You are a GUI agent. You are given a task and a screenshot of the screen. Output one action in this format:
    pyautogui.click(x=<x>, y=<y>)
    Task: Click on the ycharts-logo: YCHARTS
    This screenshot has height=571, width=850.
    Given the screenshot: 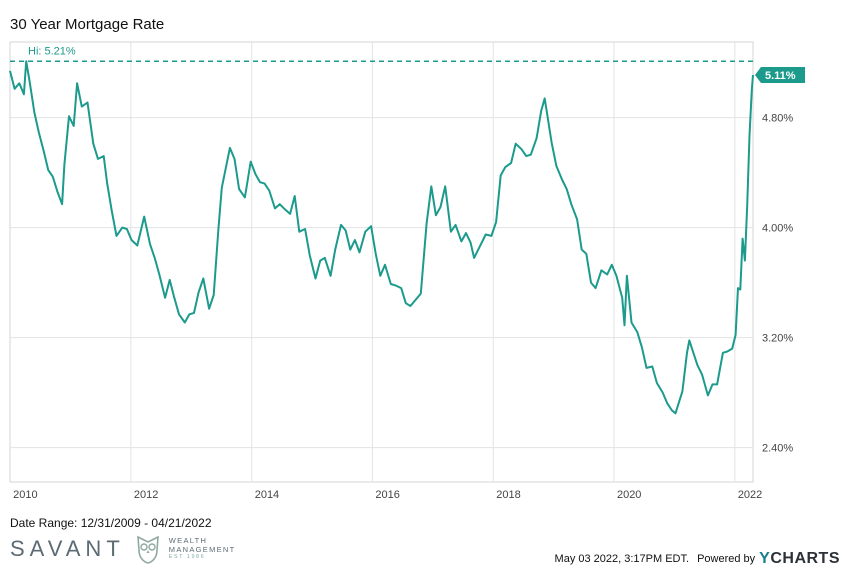 What is the action you would take?
    pyautogui.click(x=799, y=559)
    